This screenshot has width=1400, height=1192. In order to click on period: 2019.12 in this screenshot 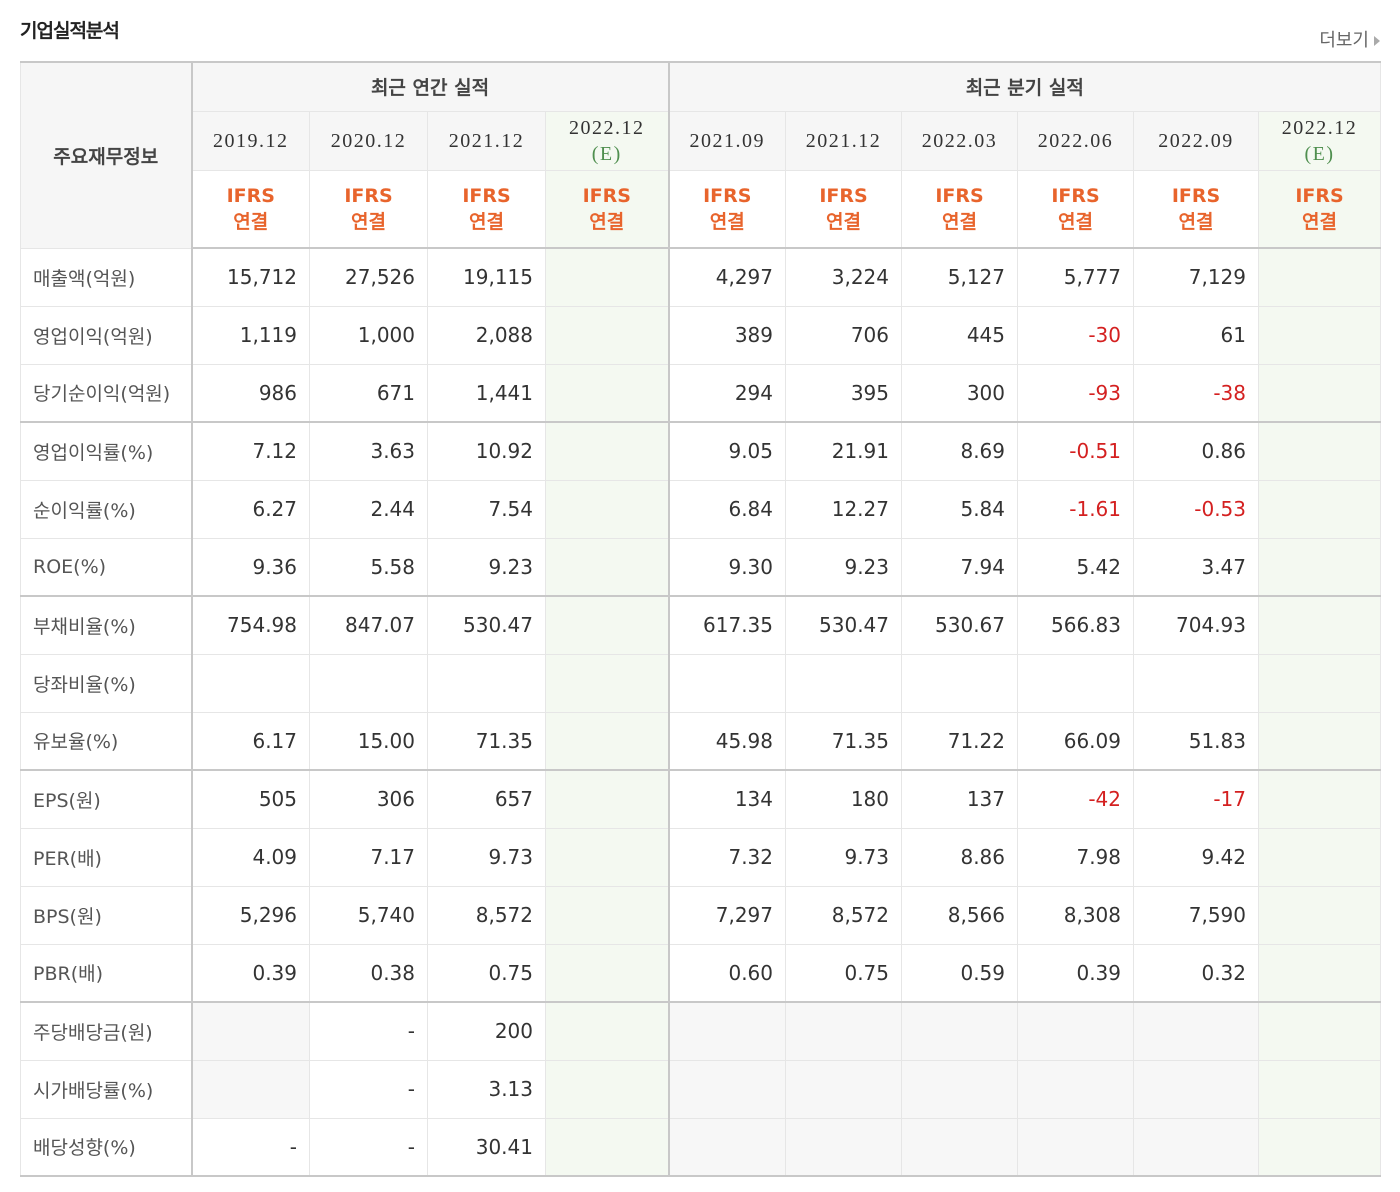, I will do `click(251, 140)`.